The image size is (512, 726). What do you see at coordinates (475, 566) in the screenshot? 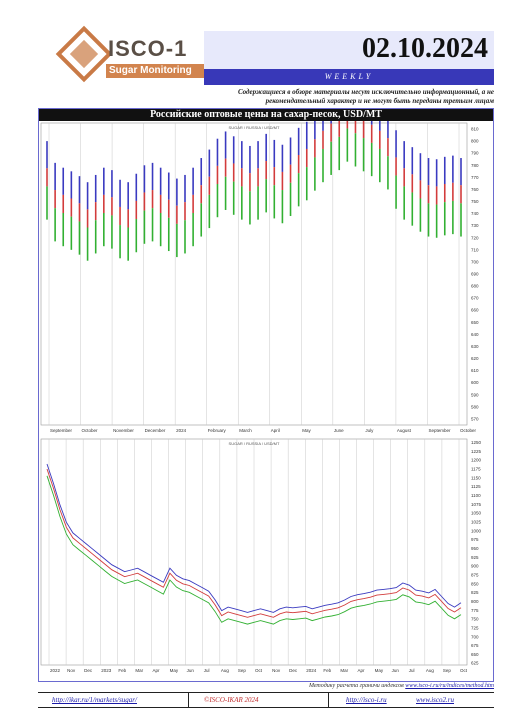
I see `y-tick-label: 900` at bounding box center [475, 566].